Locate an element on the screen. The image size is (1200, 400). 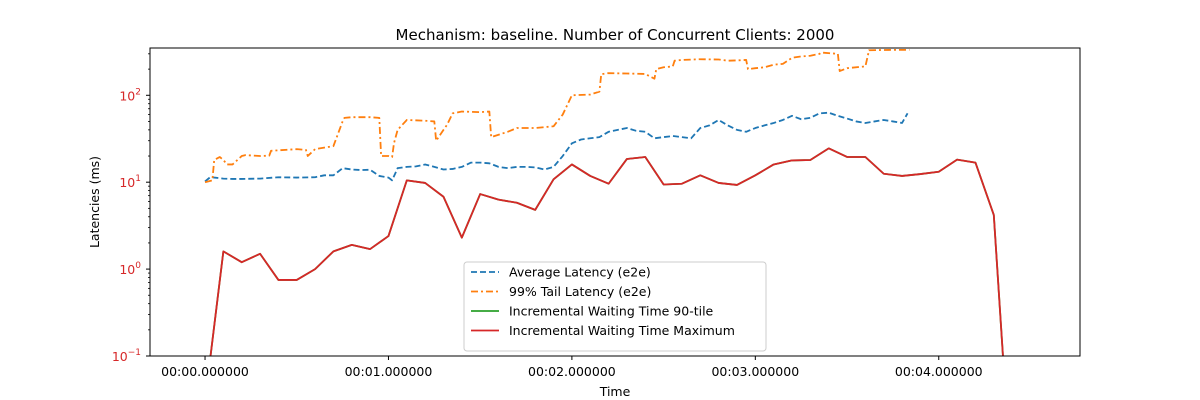
x-tick-label: 00:04.000000 is located at coordinates (939, 371).